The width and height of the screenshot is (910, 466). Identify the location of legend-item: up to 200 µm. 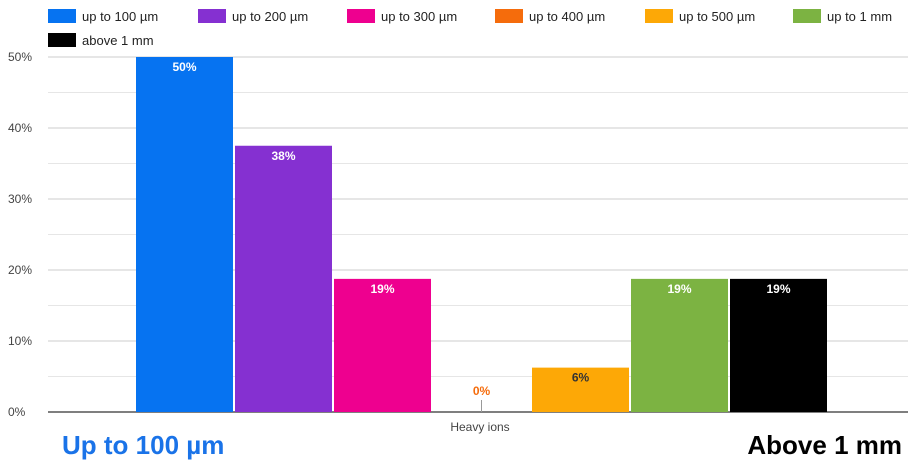
(253, 16).